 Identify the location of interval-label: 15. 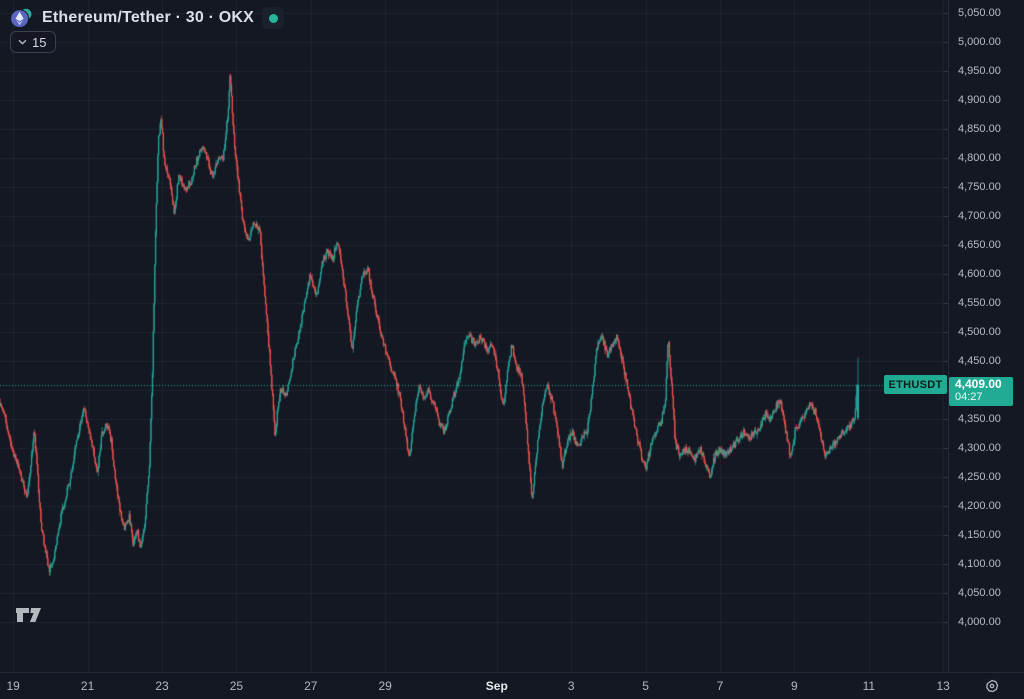
(39, 42).